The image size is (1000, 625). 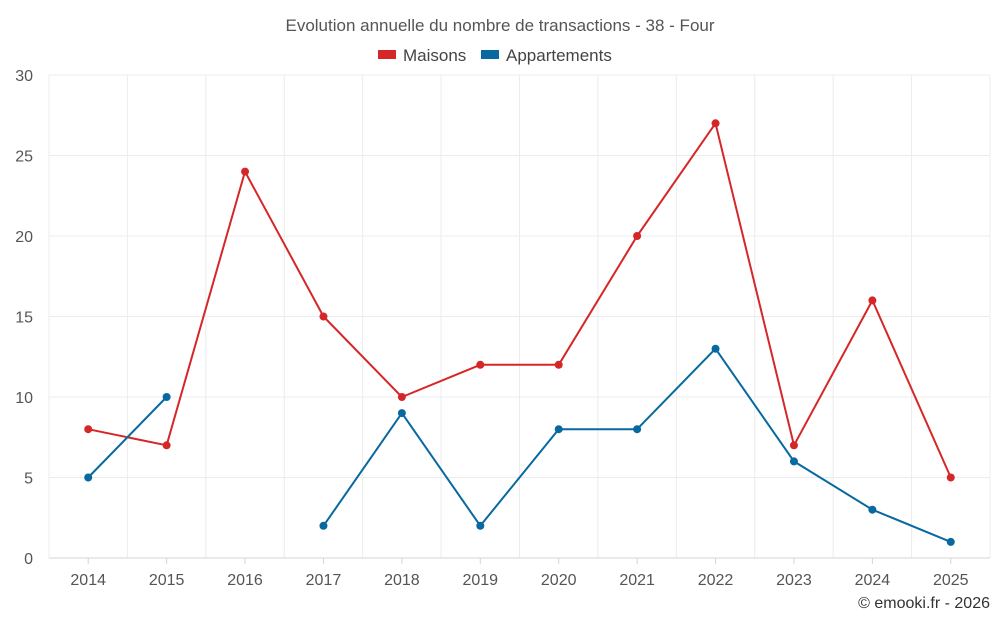 What do you see at coordinates (402, 580) in the screenshot?
I see `x-tick-label: 2018` at bounding box center [402, 580].